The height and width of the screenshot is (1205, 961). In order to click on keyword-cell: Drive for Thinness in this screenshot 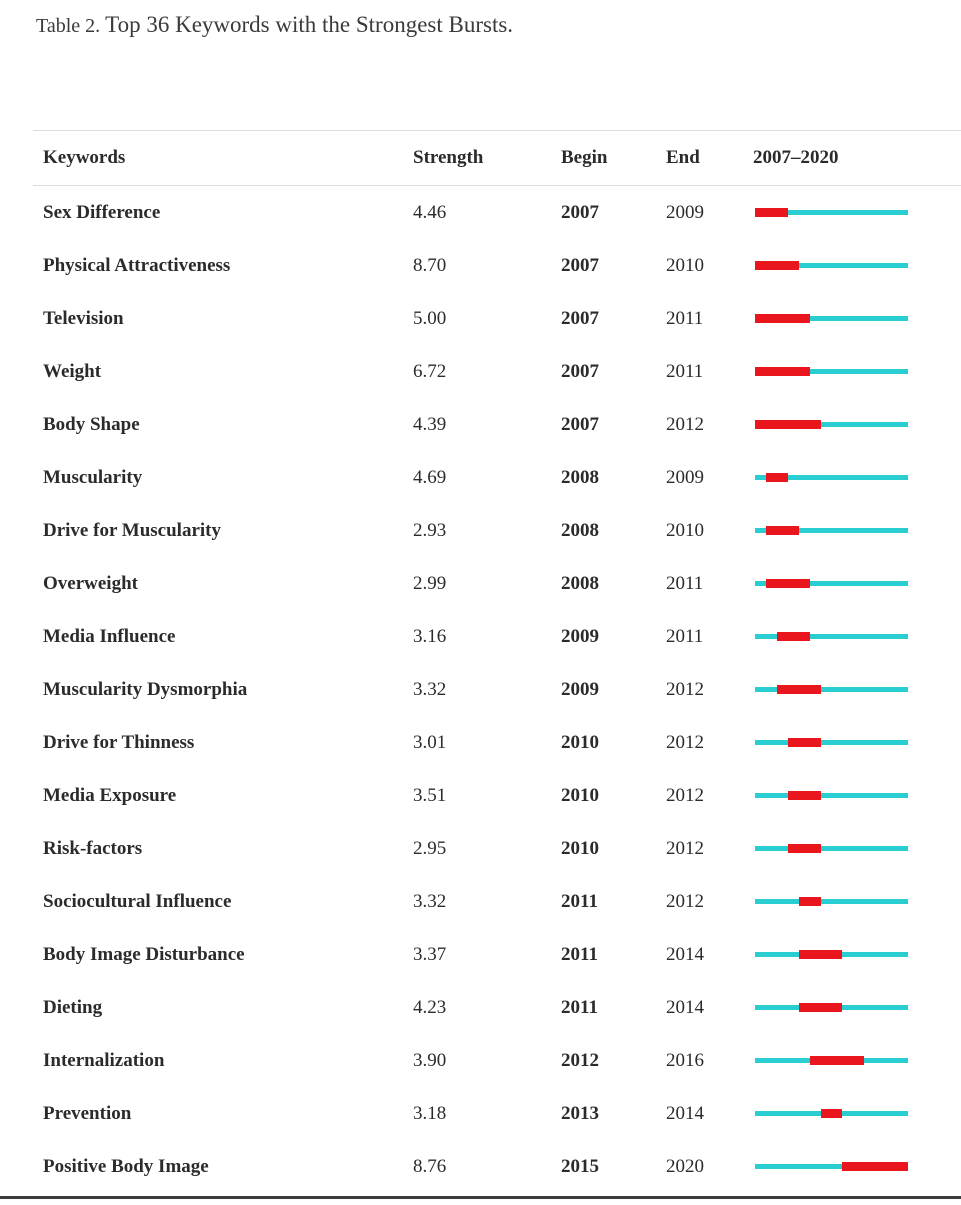, I will do `click(119, 742)`.